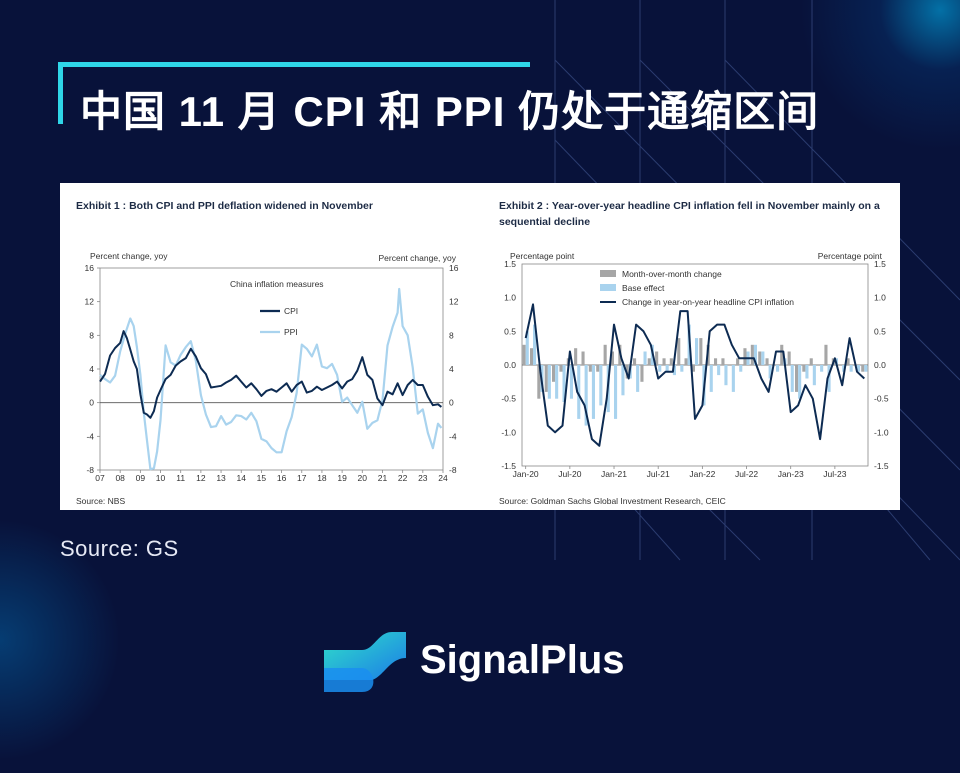 This screenshot has height=773, width=960. I want to click on exhibit1-xtick-label: 11, so click(180, 478).